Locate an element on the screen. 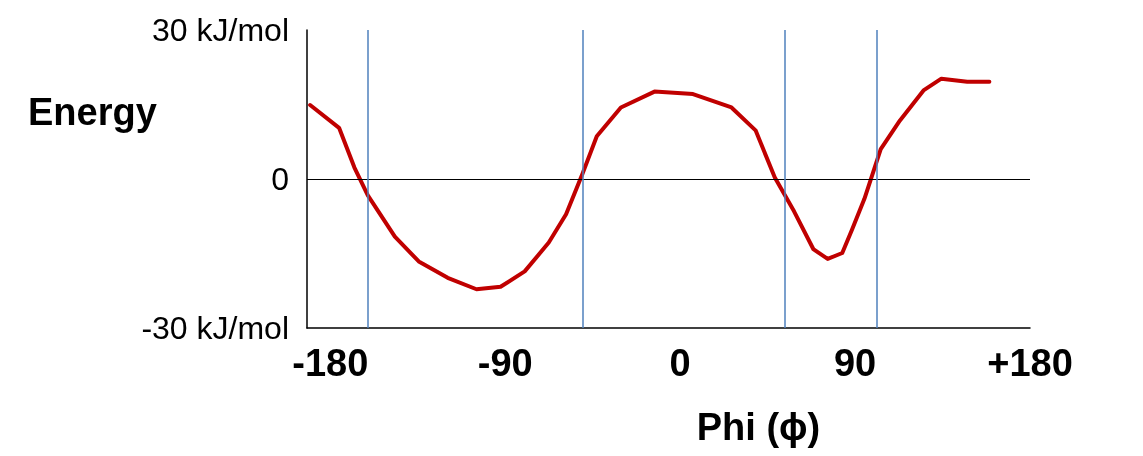  x-tick-label: 0 is located at coordinates (680, 363).